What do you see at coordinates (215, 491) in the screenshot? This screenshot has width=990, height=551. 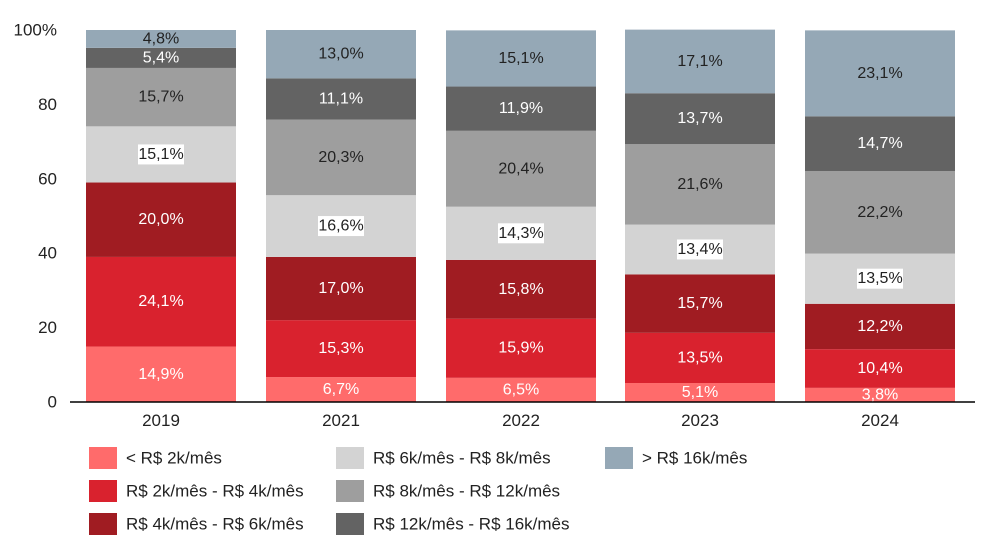 I see `legend-label: R$ 2k/mês - R$ 4k/mês` at bounding box center [215, 491].